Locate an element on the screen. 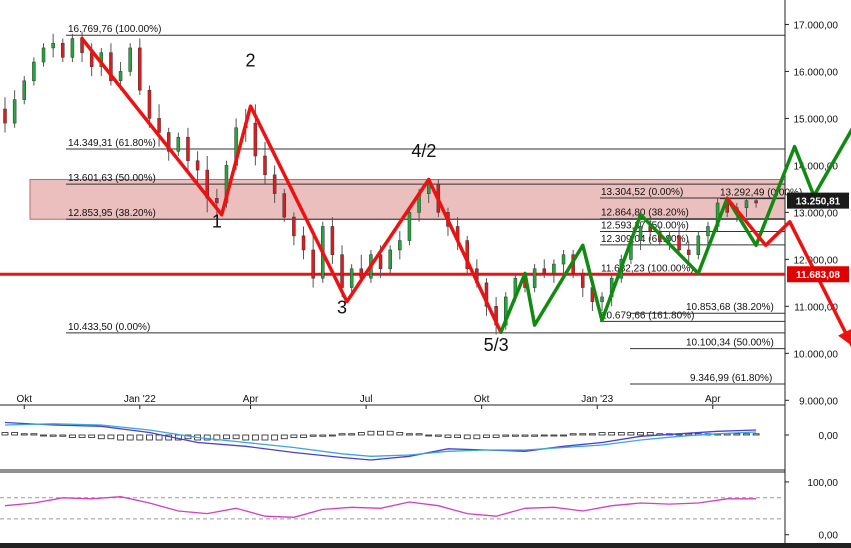 This screenshot has height=548, width=851. price-tick-label: 12.000,00 is located at coordinates (816, 260).